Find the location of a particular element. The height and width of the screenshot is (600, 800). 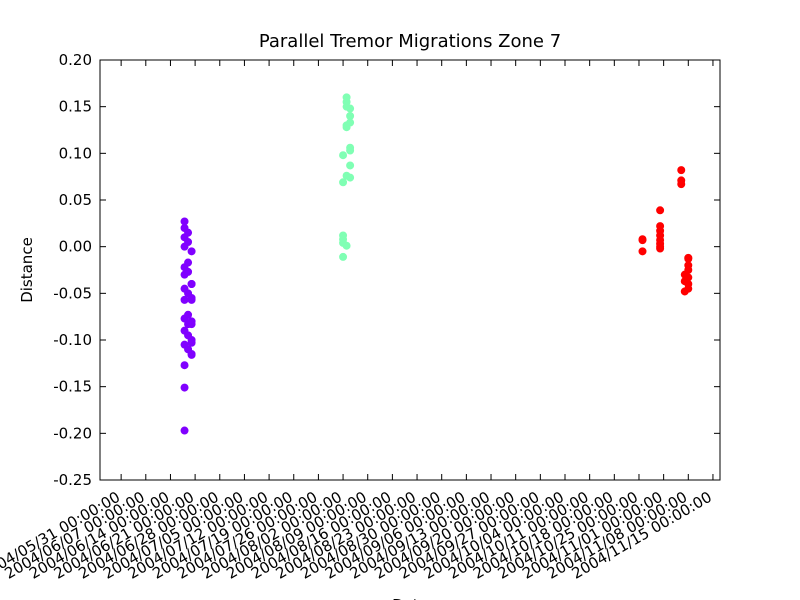

y-tick-label: -0.10 is located at coordinates (72, 340).